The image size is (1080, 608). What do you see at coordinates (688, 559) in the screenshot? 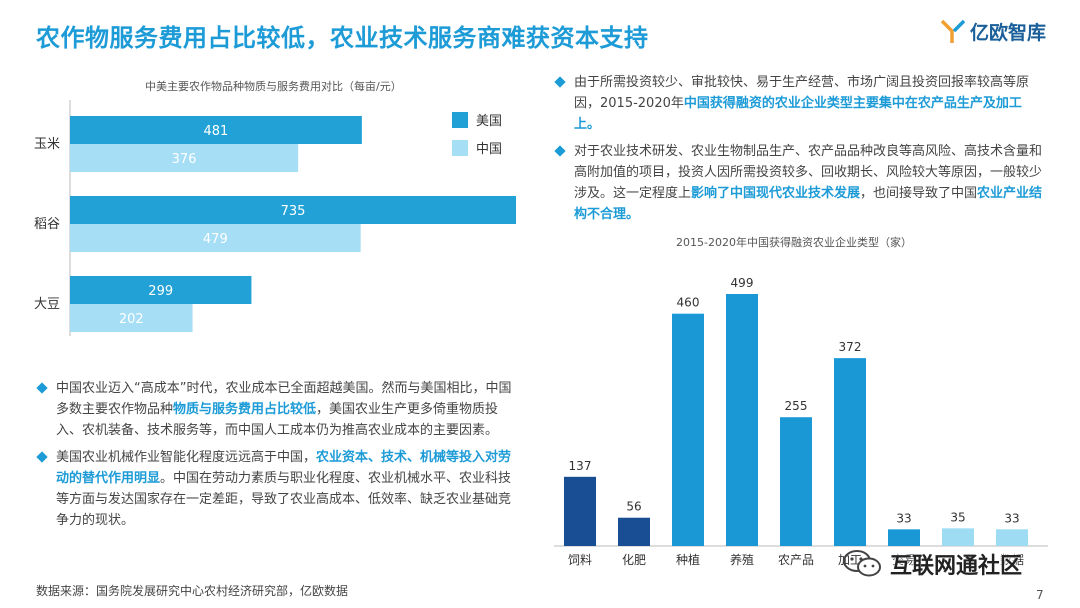
I see `category-tick-label: 种植` at bounding box center [688, 559].